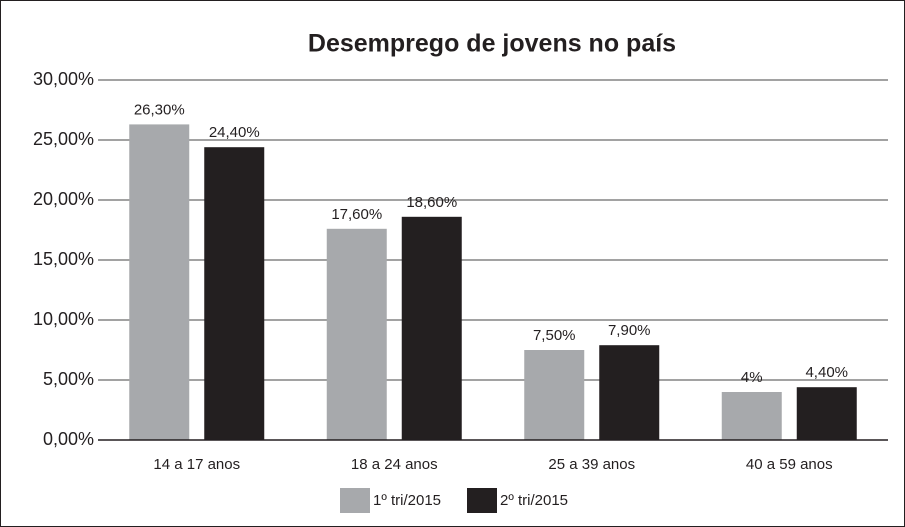  I want to click on legend-label: 1º tri/2015, so click(407, 500).